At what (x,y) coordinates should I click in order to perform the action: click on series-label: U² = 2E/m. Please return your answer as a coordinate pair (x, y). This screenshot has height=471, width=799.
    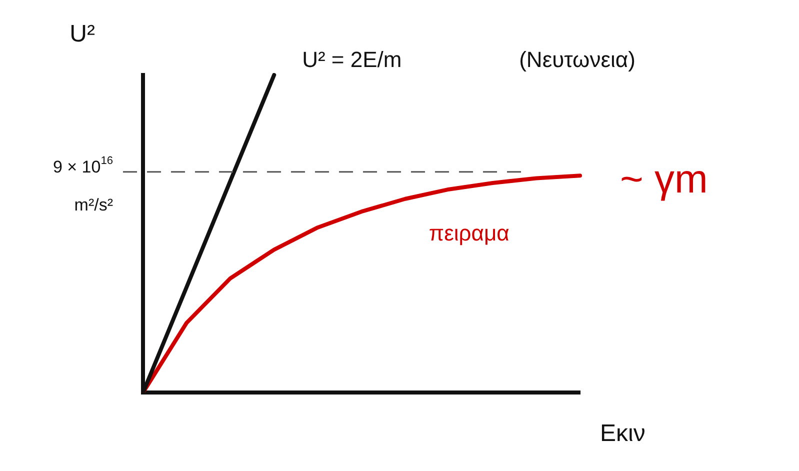
    Looking at the image, I should click on (352, 59).